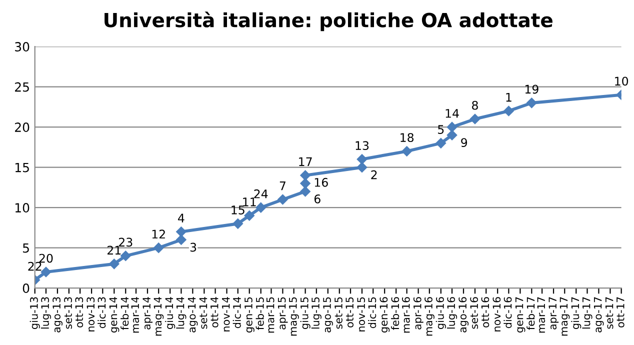  What do you see at coordinates (26, 248) in the screenshot?
I see `y-tick-label: 5` at bounding box center [26, 248].